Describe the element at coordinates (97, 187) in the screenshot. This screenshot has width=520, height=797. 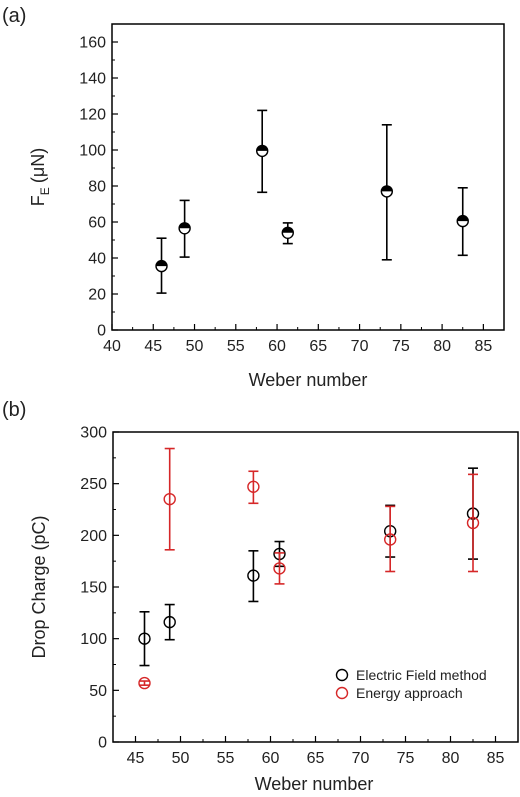
I see `panel-a-y-tick-label: 80` at that location.